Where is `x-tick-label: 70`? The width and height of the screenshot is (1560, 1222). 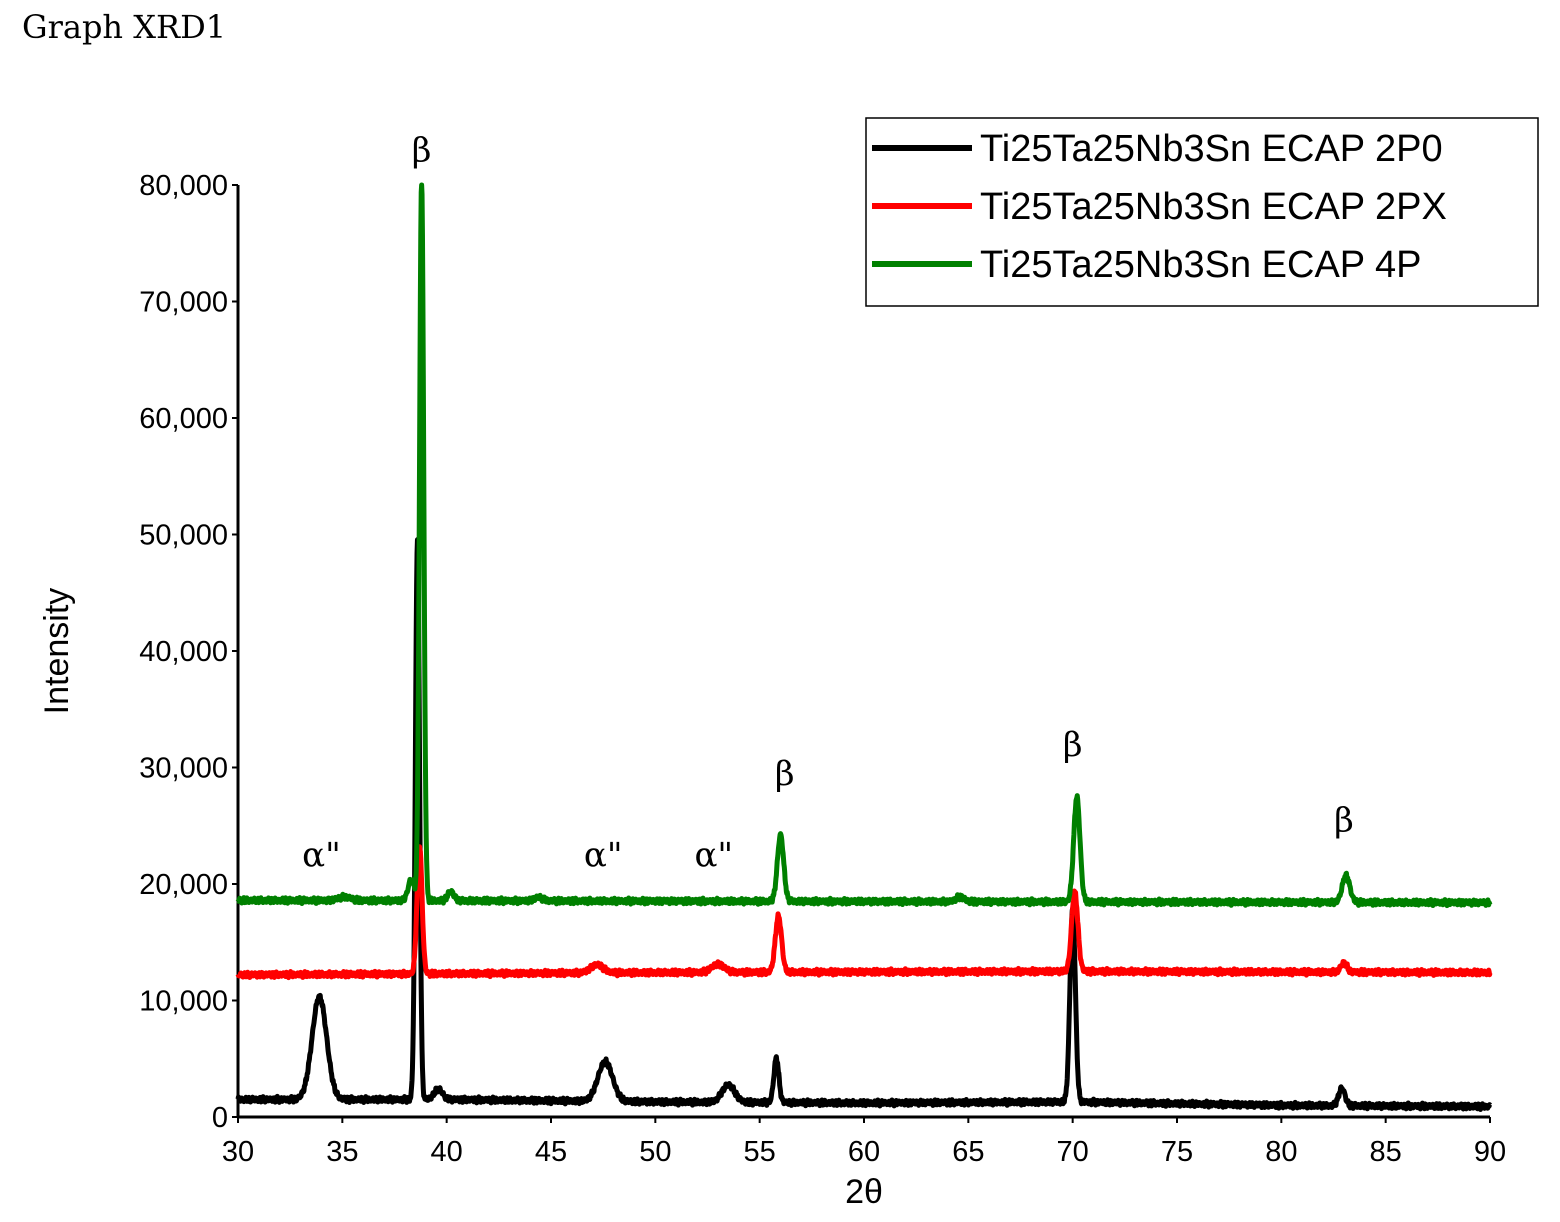
x-tick-label: 70 is located at coordinates (1073, 1152).